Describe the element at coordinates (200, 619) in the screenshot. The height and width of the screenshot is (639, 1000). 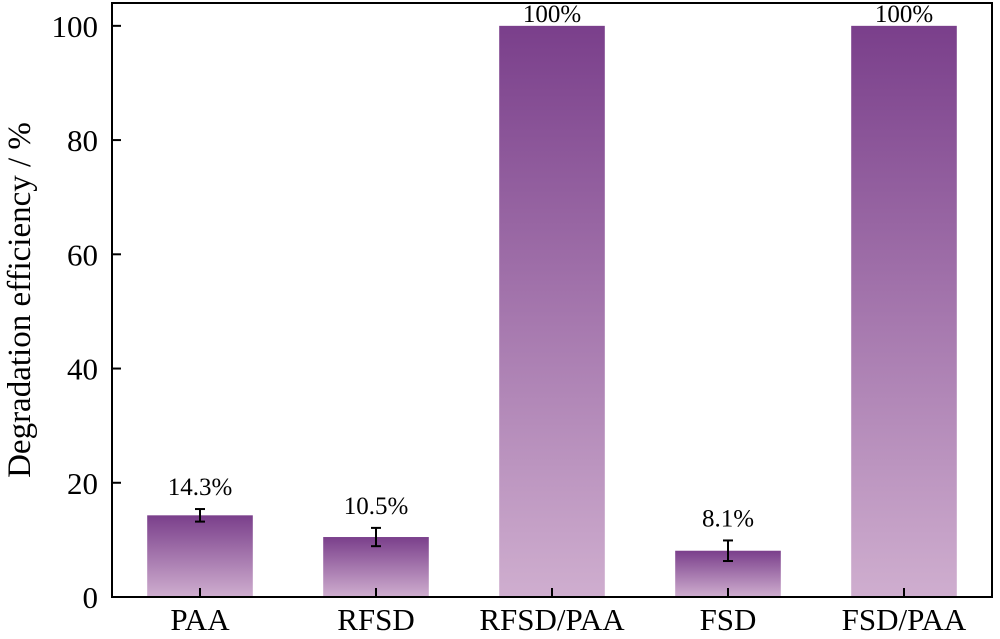
I see `x-tick-label-0: PAA` at that location.